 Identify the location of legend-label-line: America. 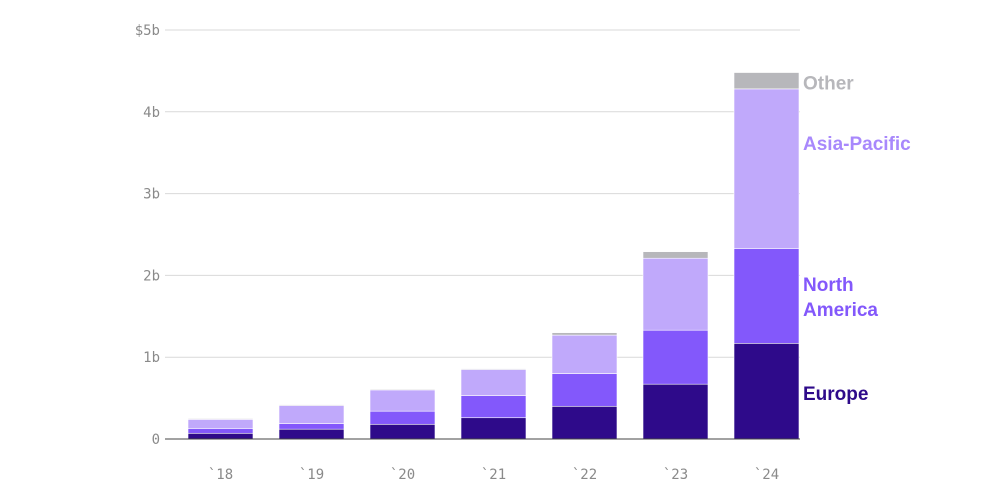
(840, 310).